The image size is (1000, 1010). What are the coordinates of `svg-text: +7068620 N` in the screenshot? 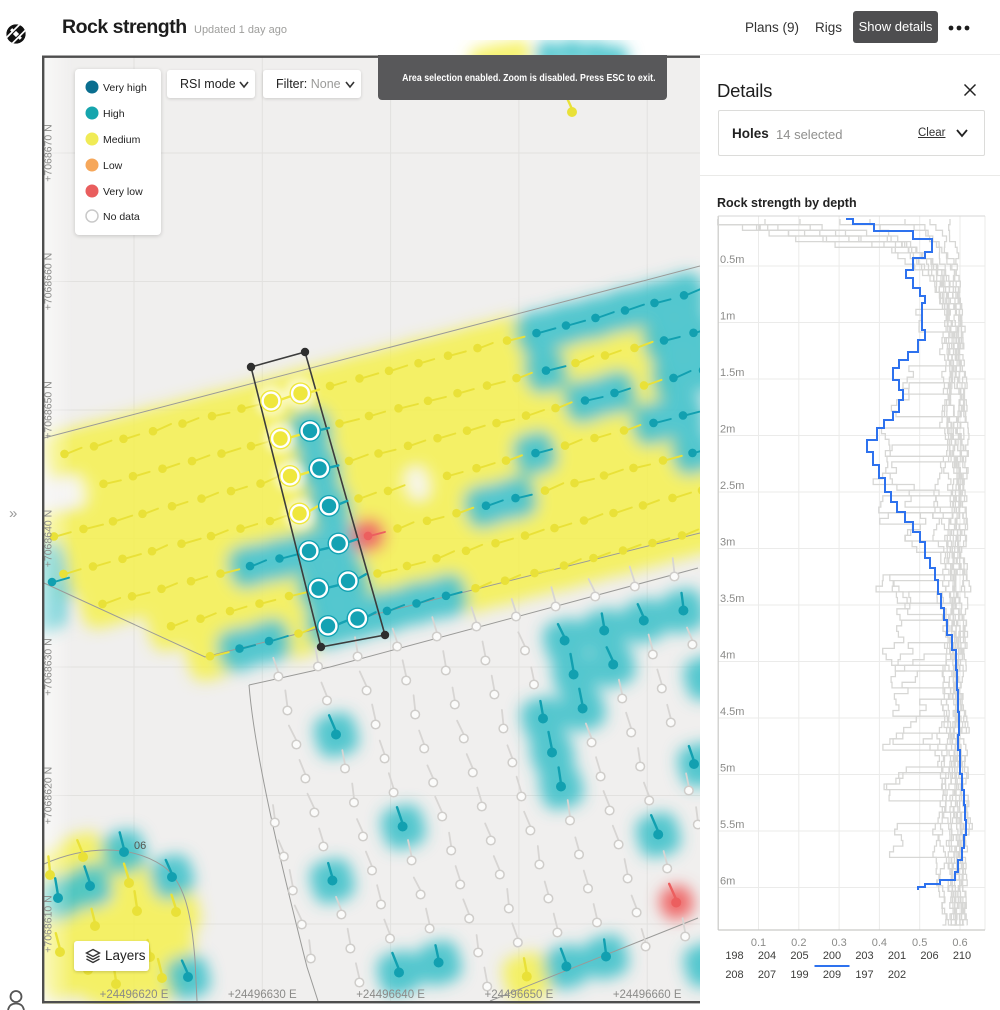 It's located at (49, 796).